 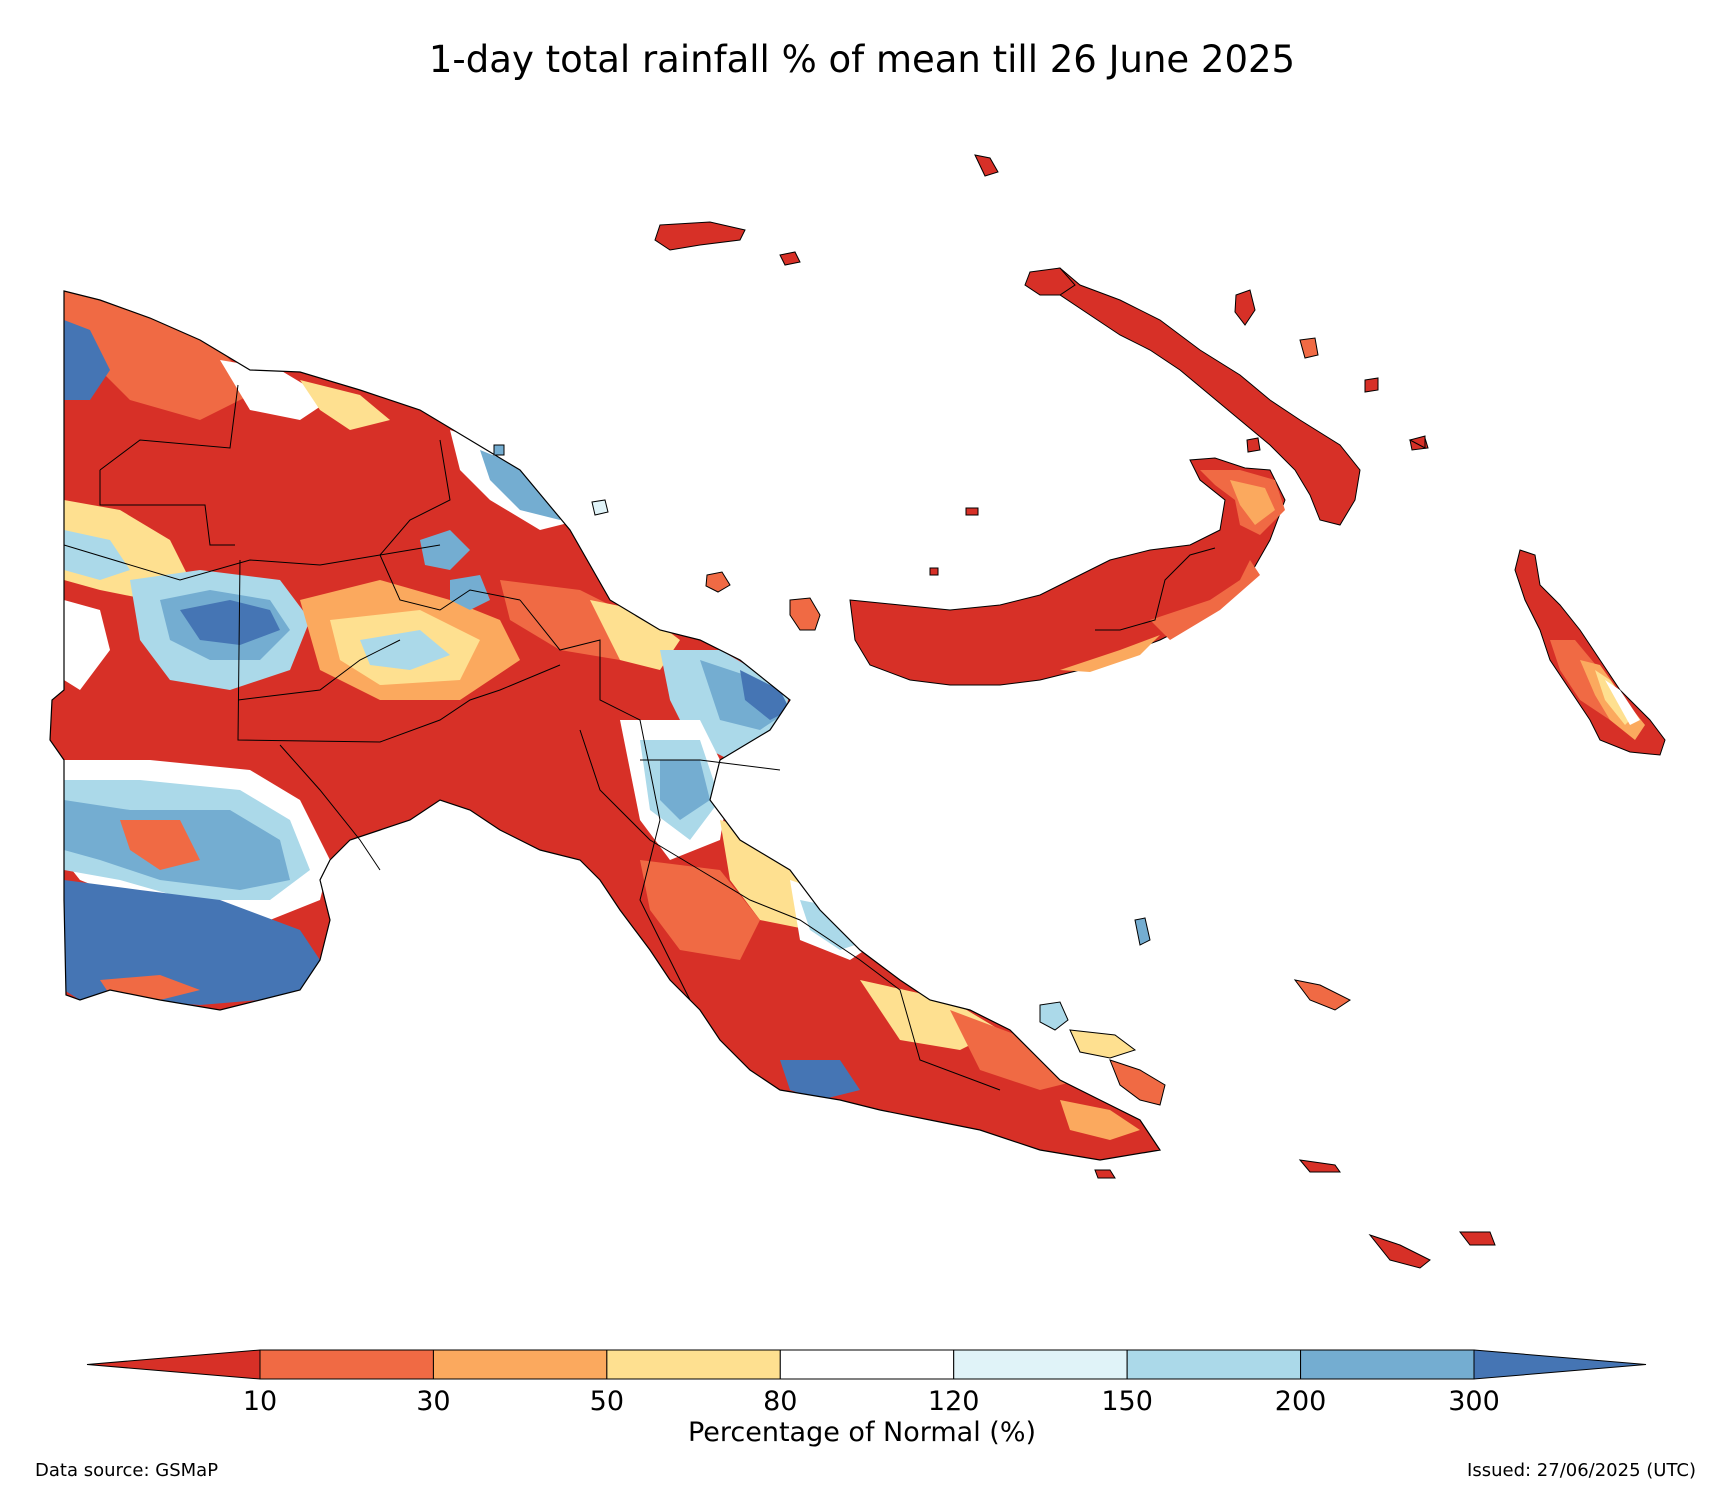 What do you see at coordinates (160, 845) in the screenshot?
I see `patch-sw-orange` at bounding box center [160, 845].